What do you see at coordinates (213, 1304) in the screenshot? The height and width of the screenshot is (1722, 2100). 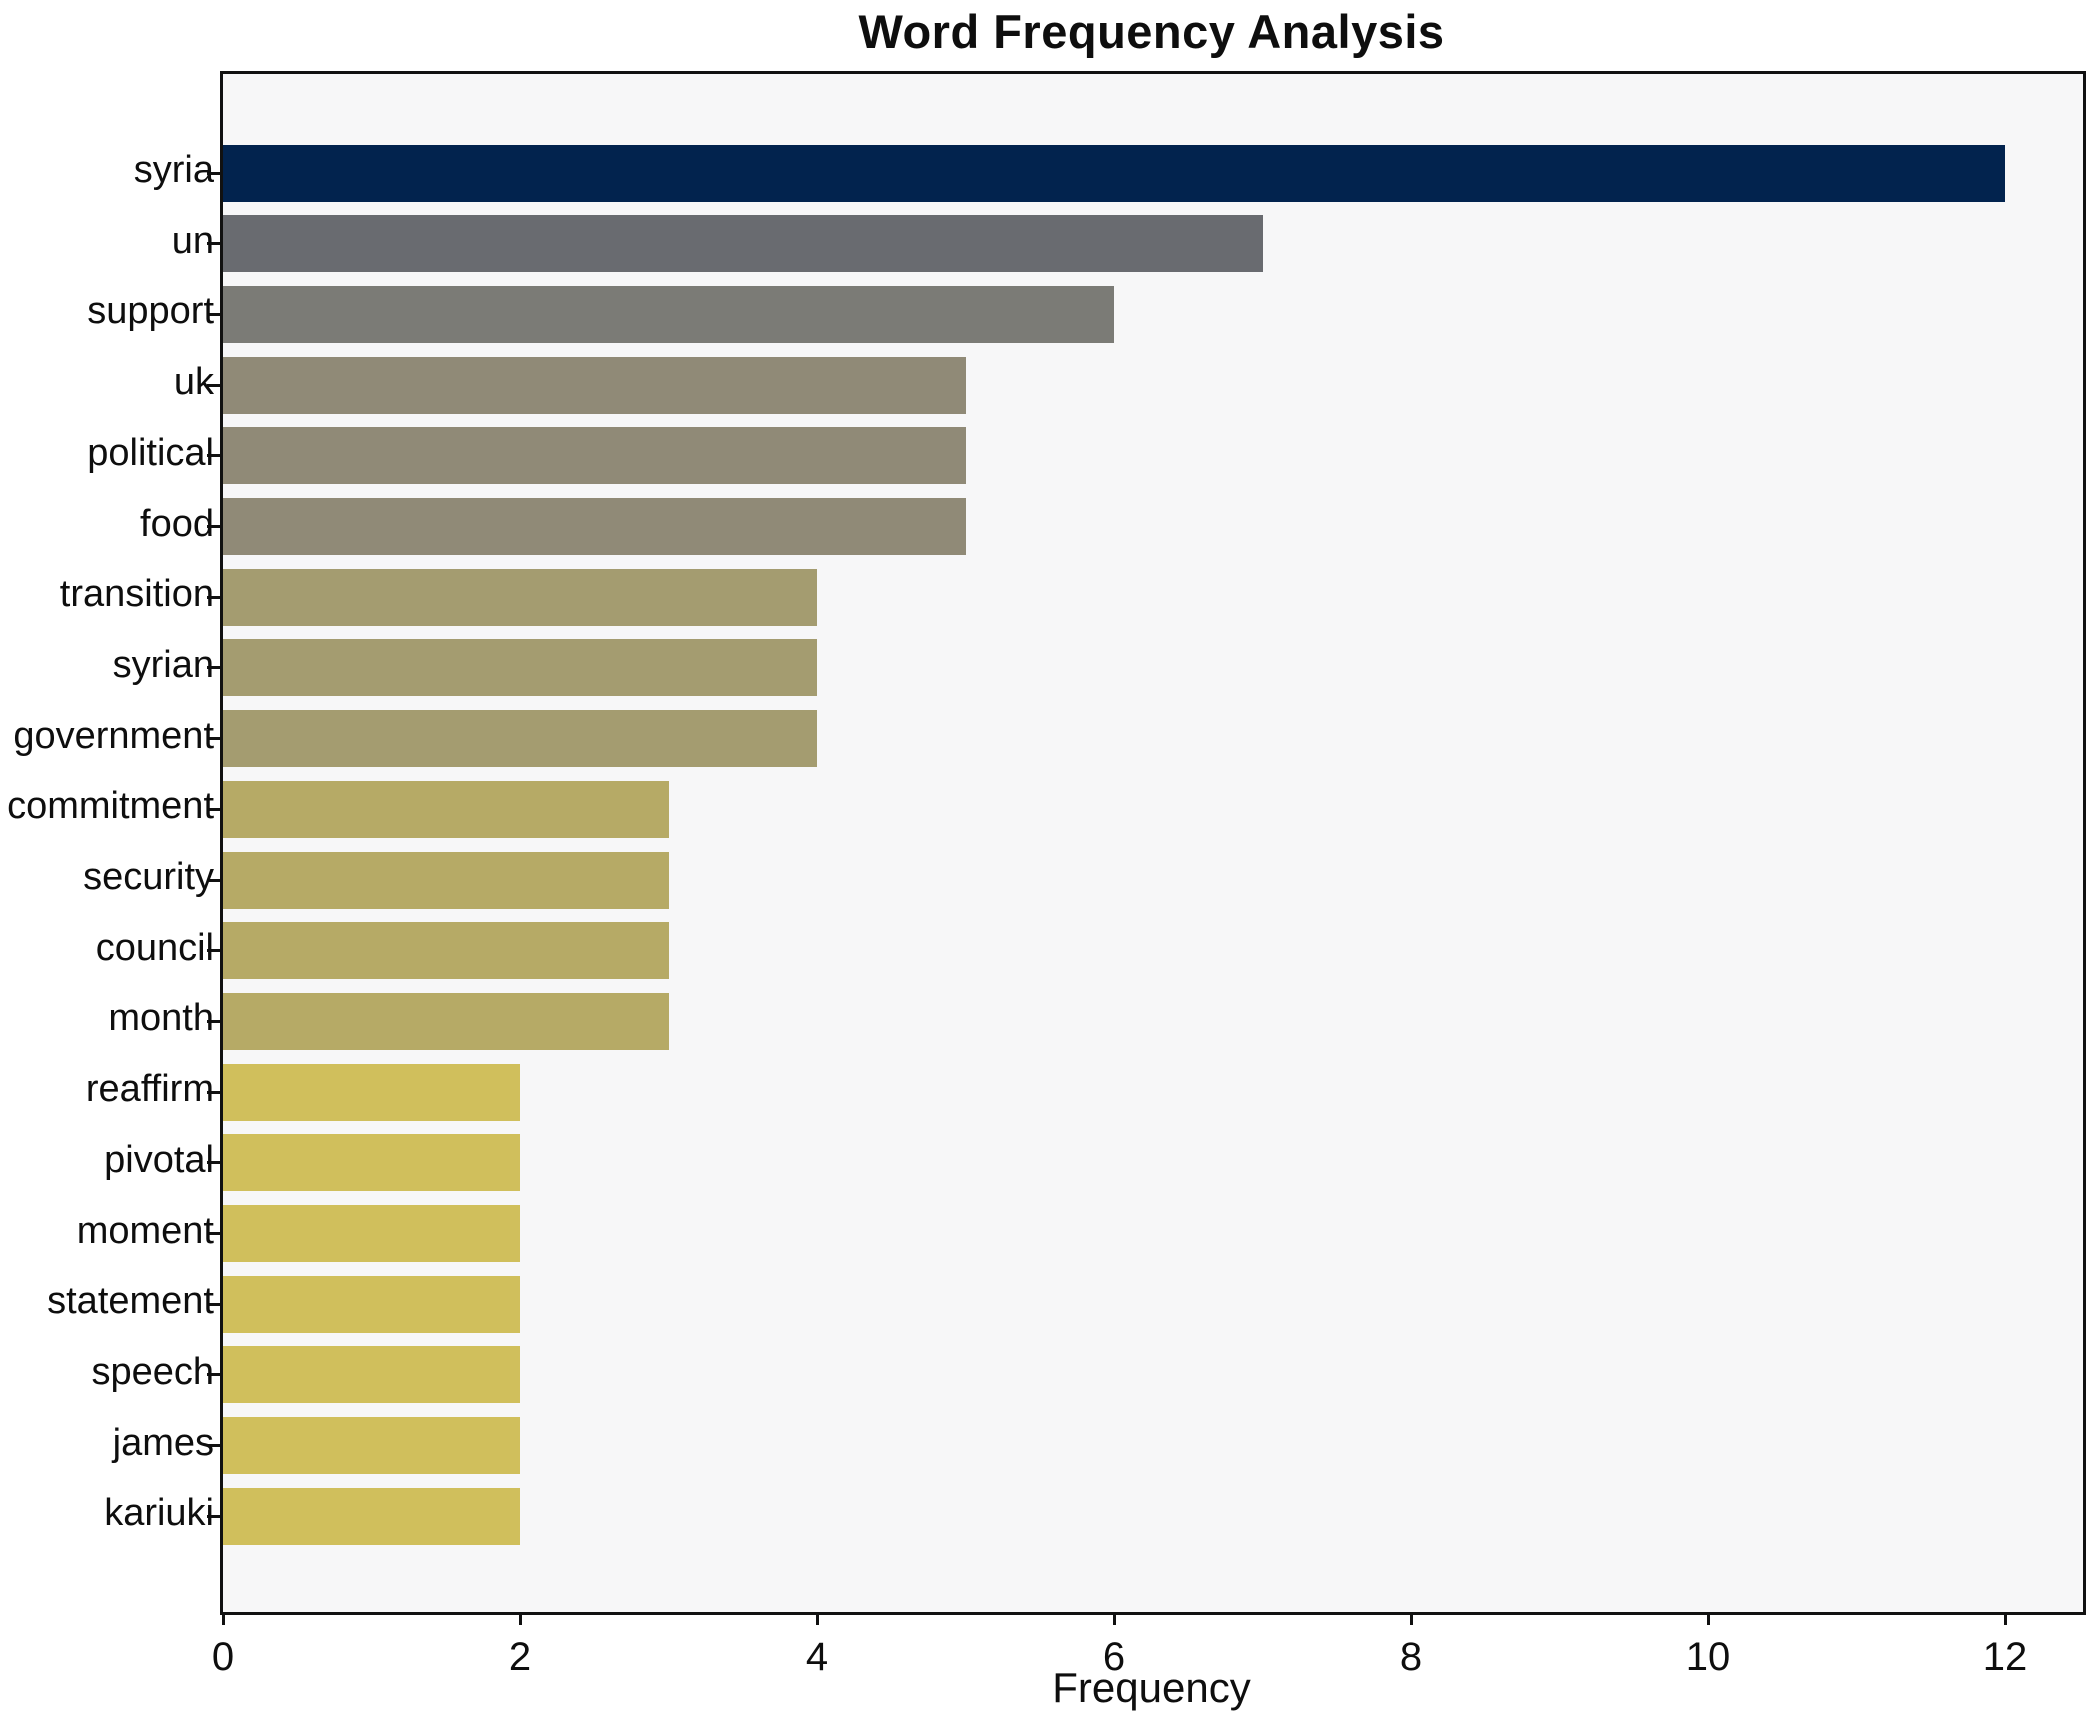 I see `y-tick-statement` at bounding box center [213, 1304].